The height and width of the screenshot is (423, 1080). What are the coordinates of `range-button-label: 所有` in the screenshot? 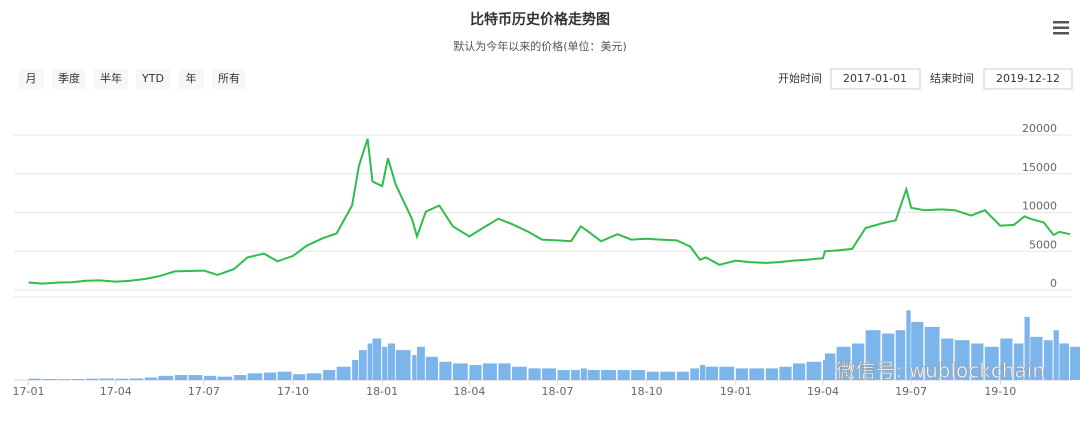 It's located at (229, 78).